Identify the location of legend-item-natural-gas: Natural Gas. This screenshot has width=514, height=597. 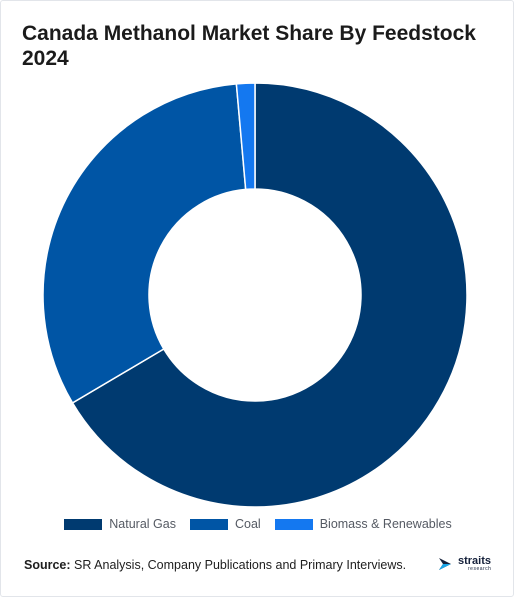
(120, 524).